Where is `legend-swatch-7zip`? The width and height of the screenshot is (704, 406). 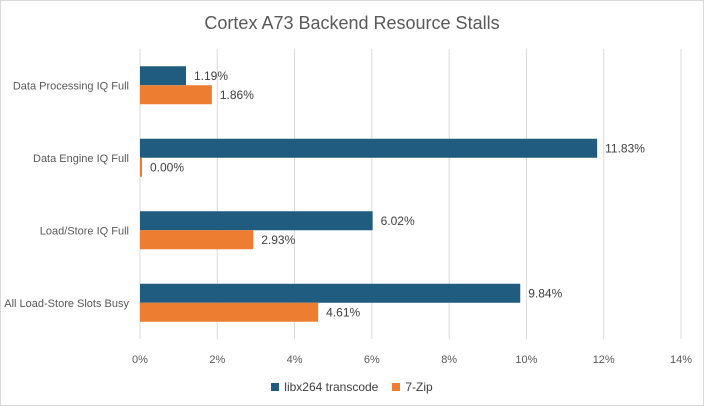
legend-swatch-7zip is located at coordinates (396, 387).